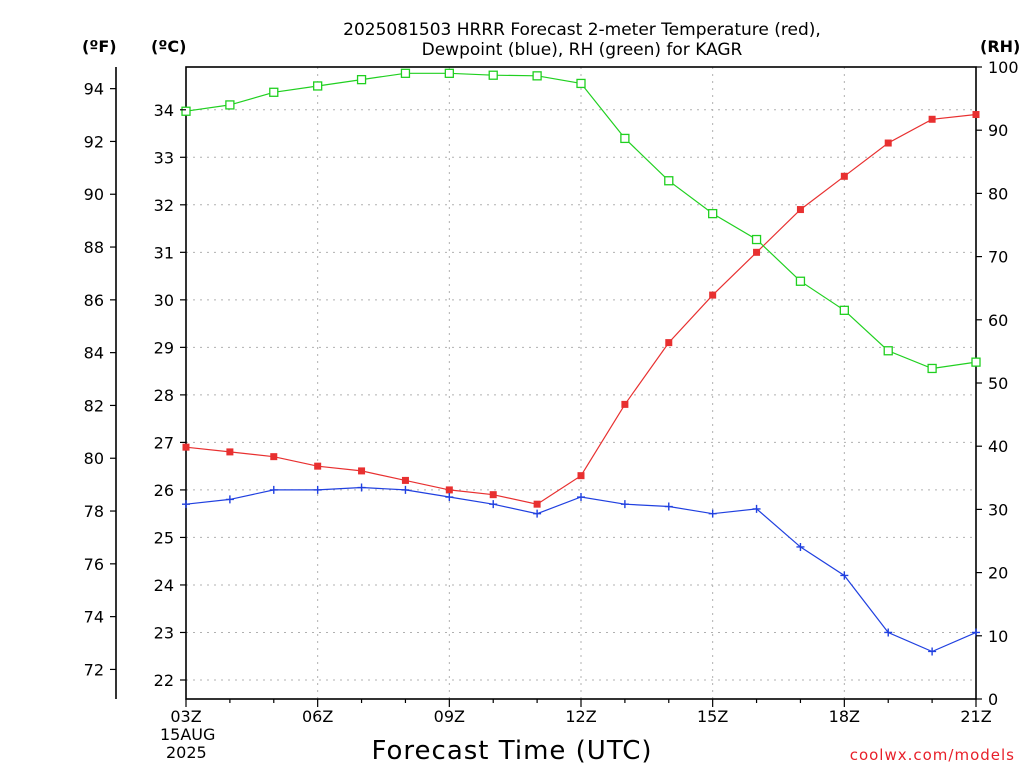 This screenshot has height=768, width=1024. Describe the element at coordinates (998, 257) in the screenshot. I see `rh-tick-label: 70` at that location.